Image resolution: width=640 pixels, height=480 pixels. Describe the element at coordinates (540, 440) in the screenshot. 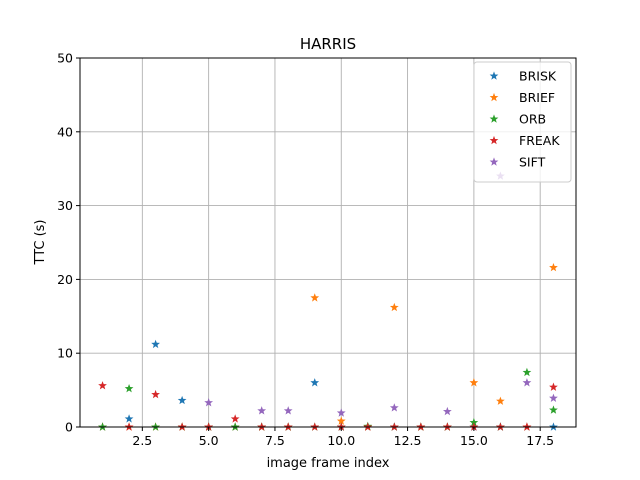

I see `x-tick-label: 17.5` at that location.